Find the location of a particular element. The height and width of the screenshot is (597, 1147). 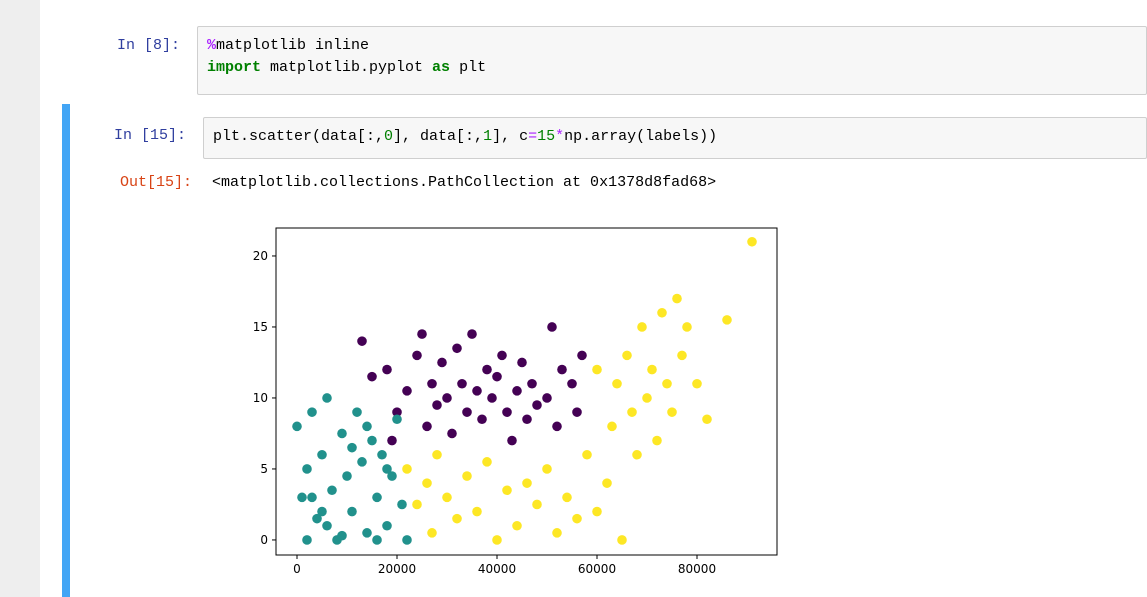

code-token: * is located at coordinates (560, 136).